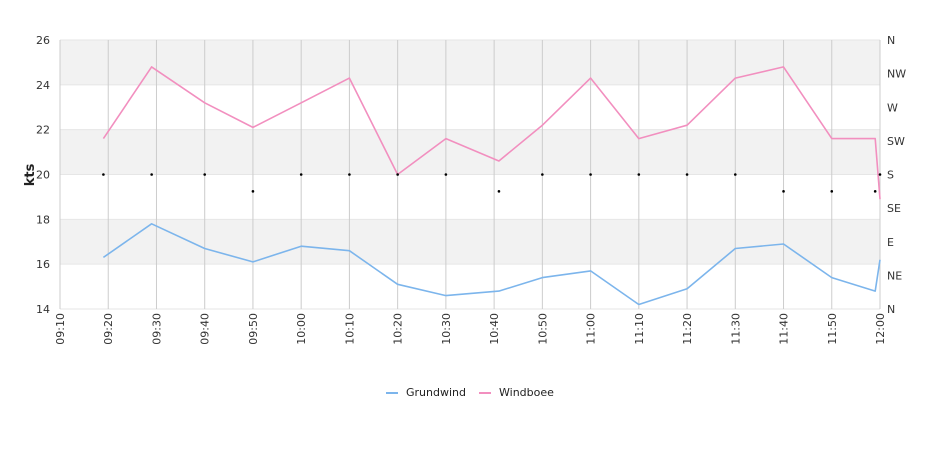  What do you see at coordinates (687, 329) in the screenshot?
I see `x-tick-label: 11:20` at bounding box center [687, 329].